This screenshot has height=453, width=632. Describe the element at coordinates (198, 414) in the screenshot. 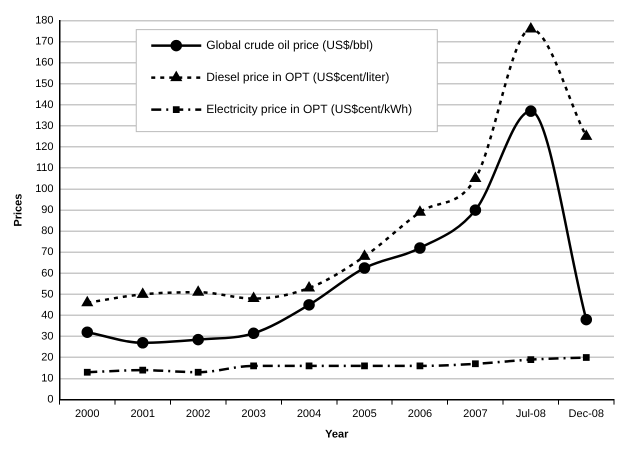

I see `x-tick-label: 2002` at that location.